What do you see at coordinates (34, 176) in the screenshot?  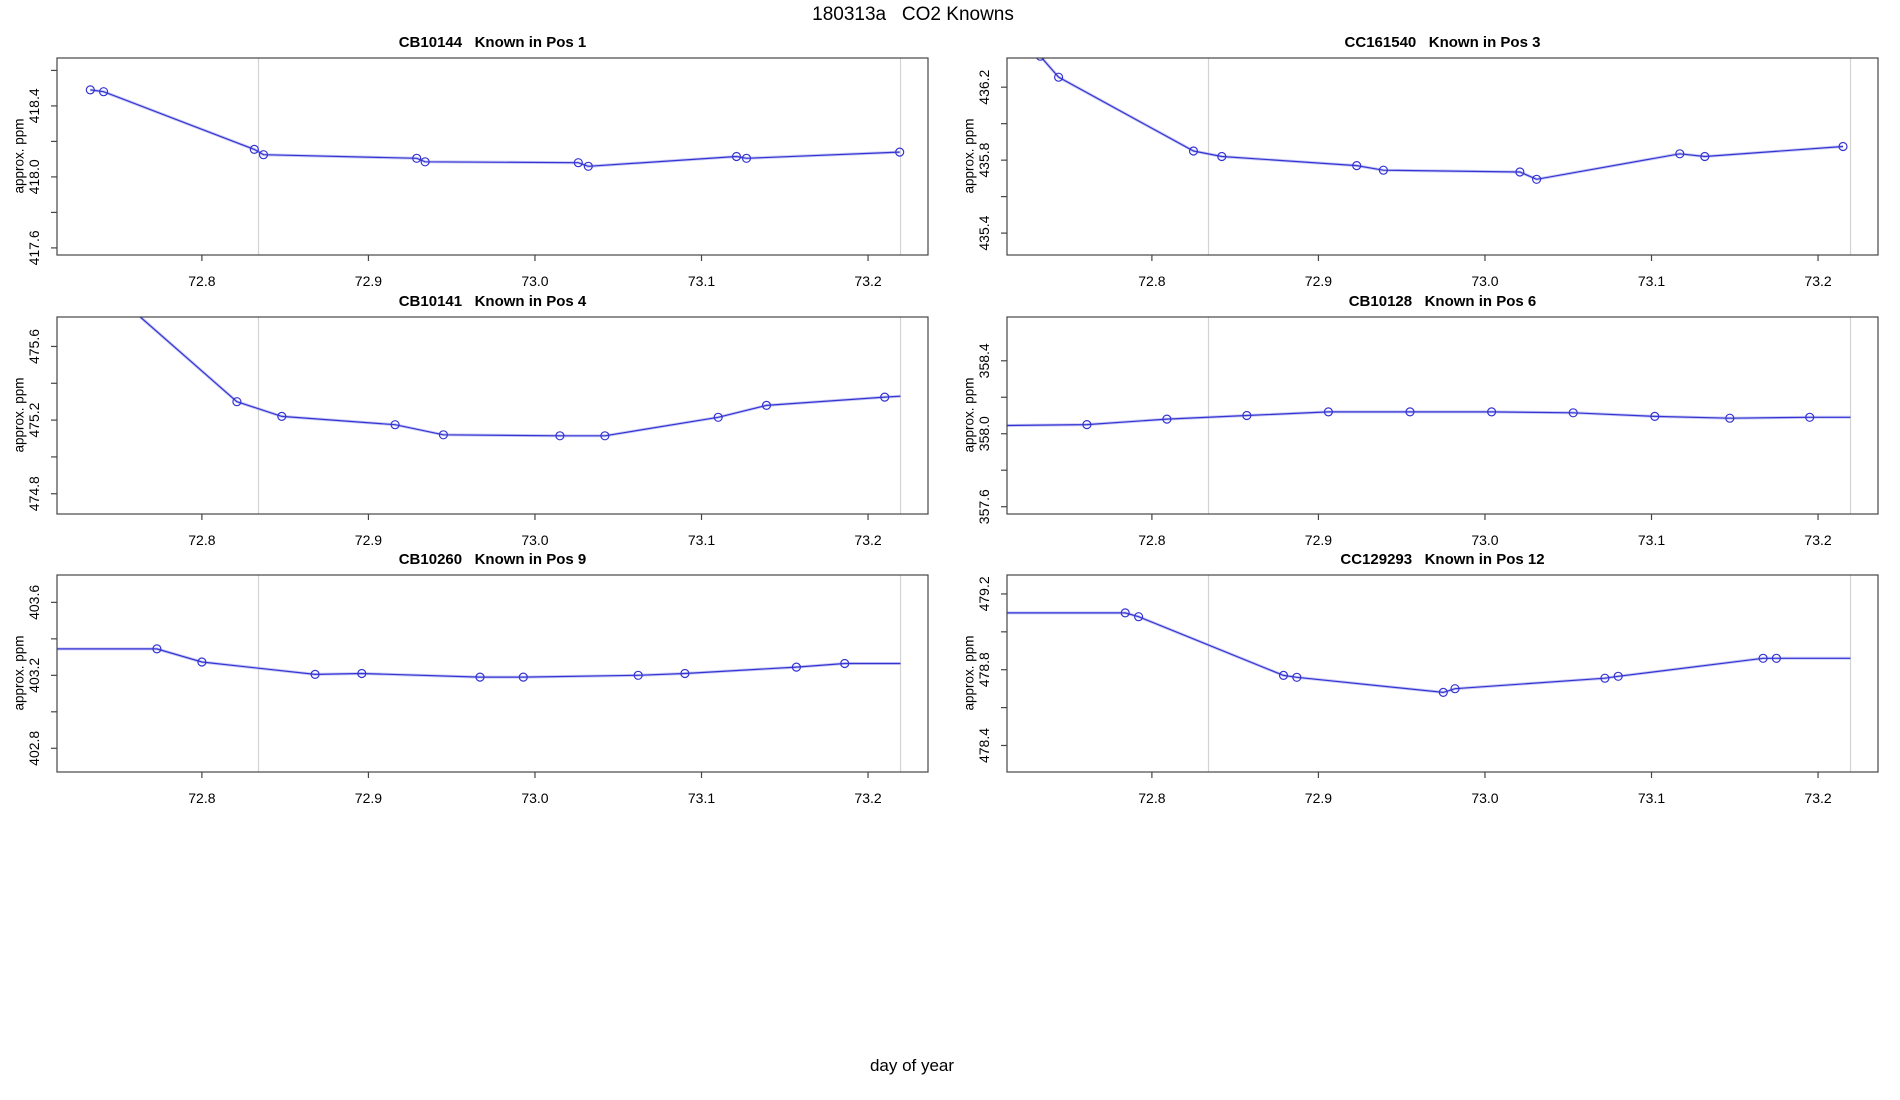 I see `y-tick-label: 418.0` at bounding box center [34, 176].